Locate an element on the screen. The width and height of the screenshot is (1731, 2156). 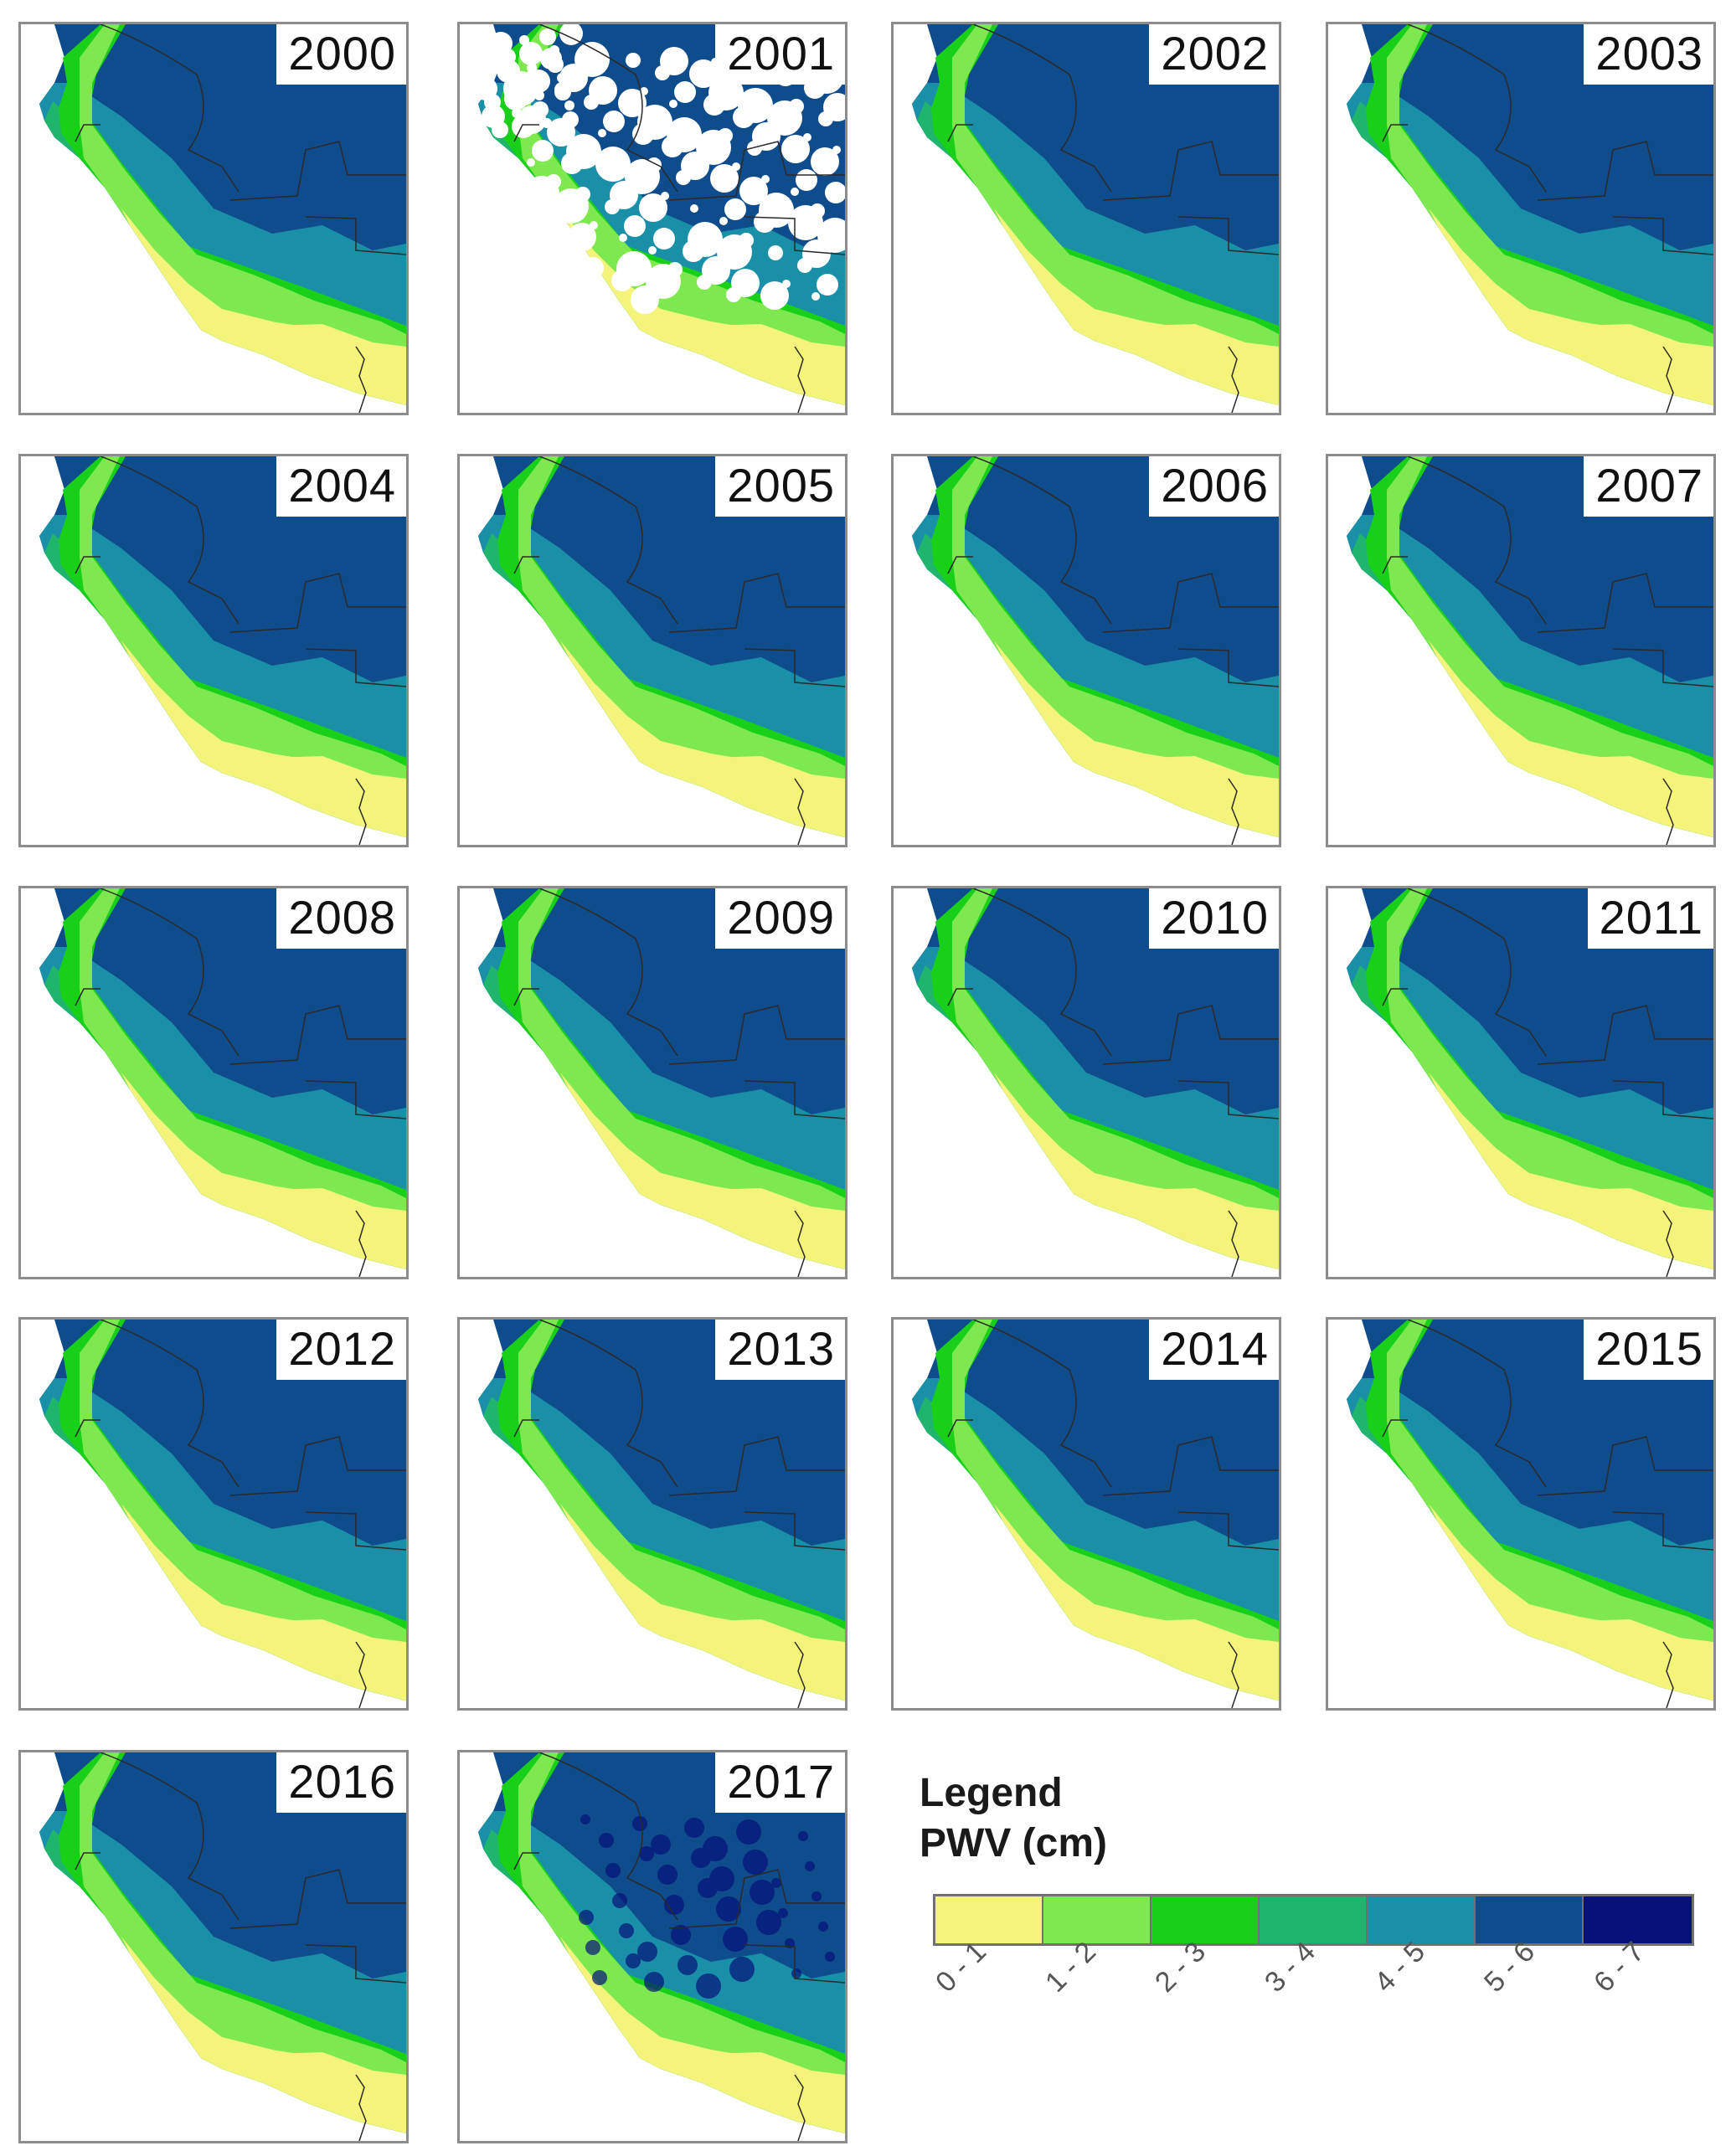
year-label: 2006 is located at coordinates (1214, 486).